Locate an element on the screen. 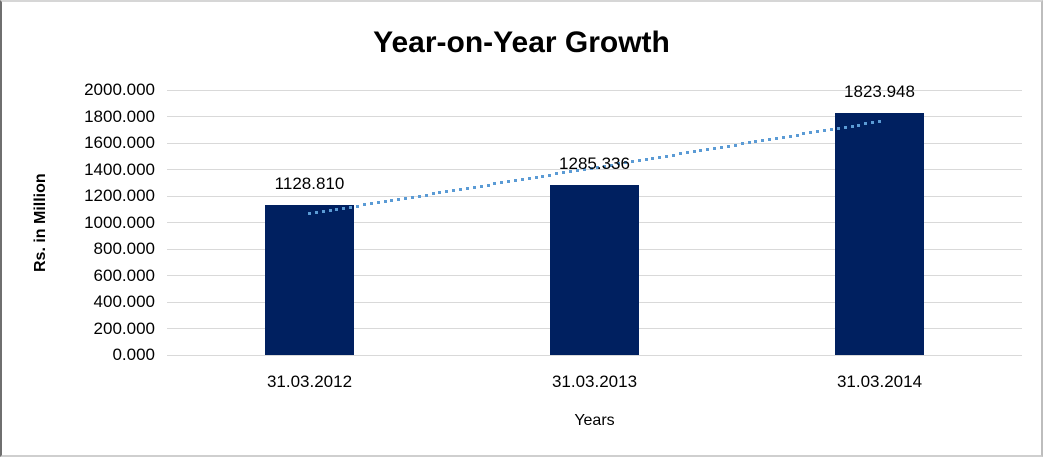  bar-31.03.2014 is located at coordinates (879, 234).